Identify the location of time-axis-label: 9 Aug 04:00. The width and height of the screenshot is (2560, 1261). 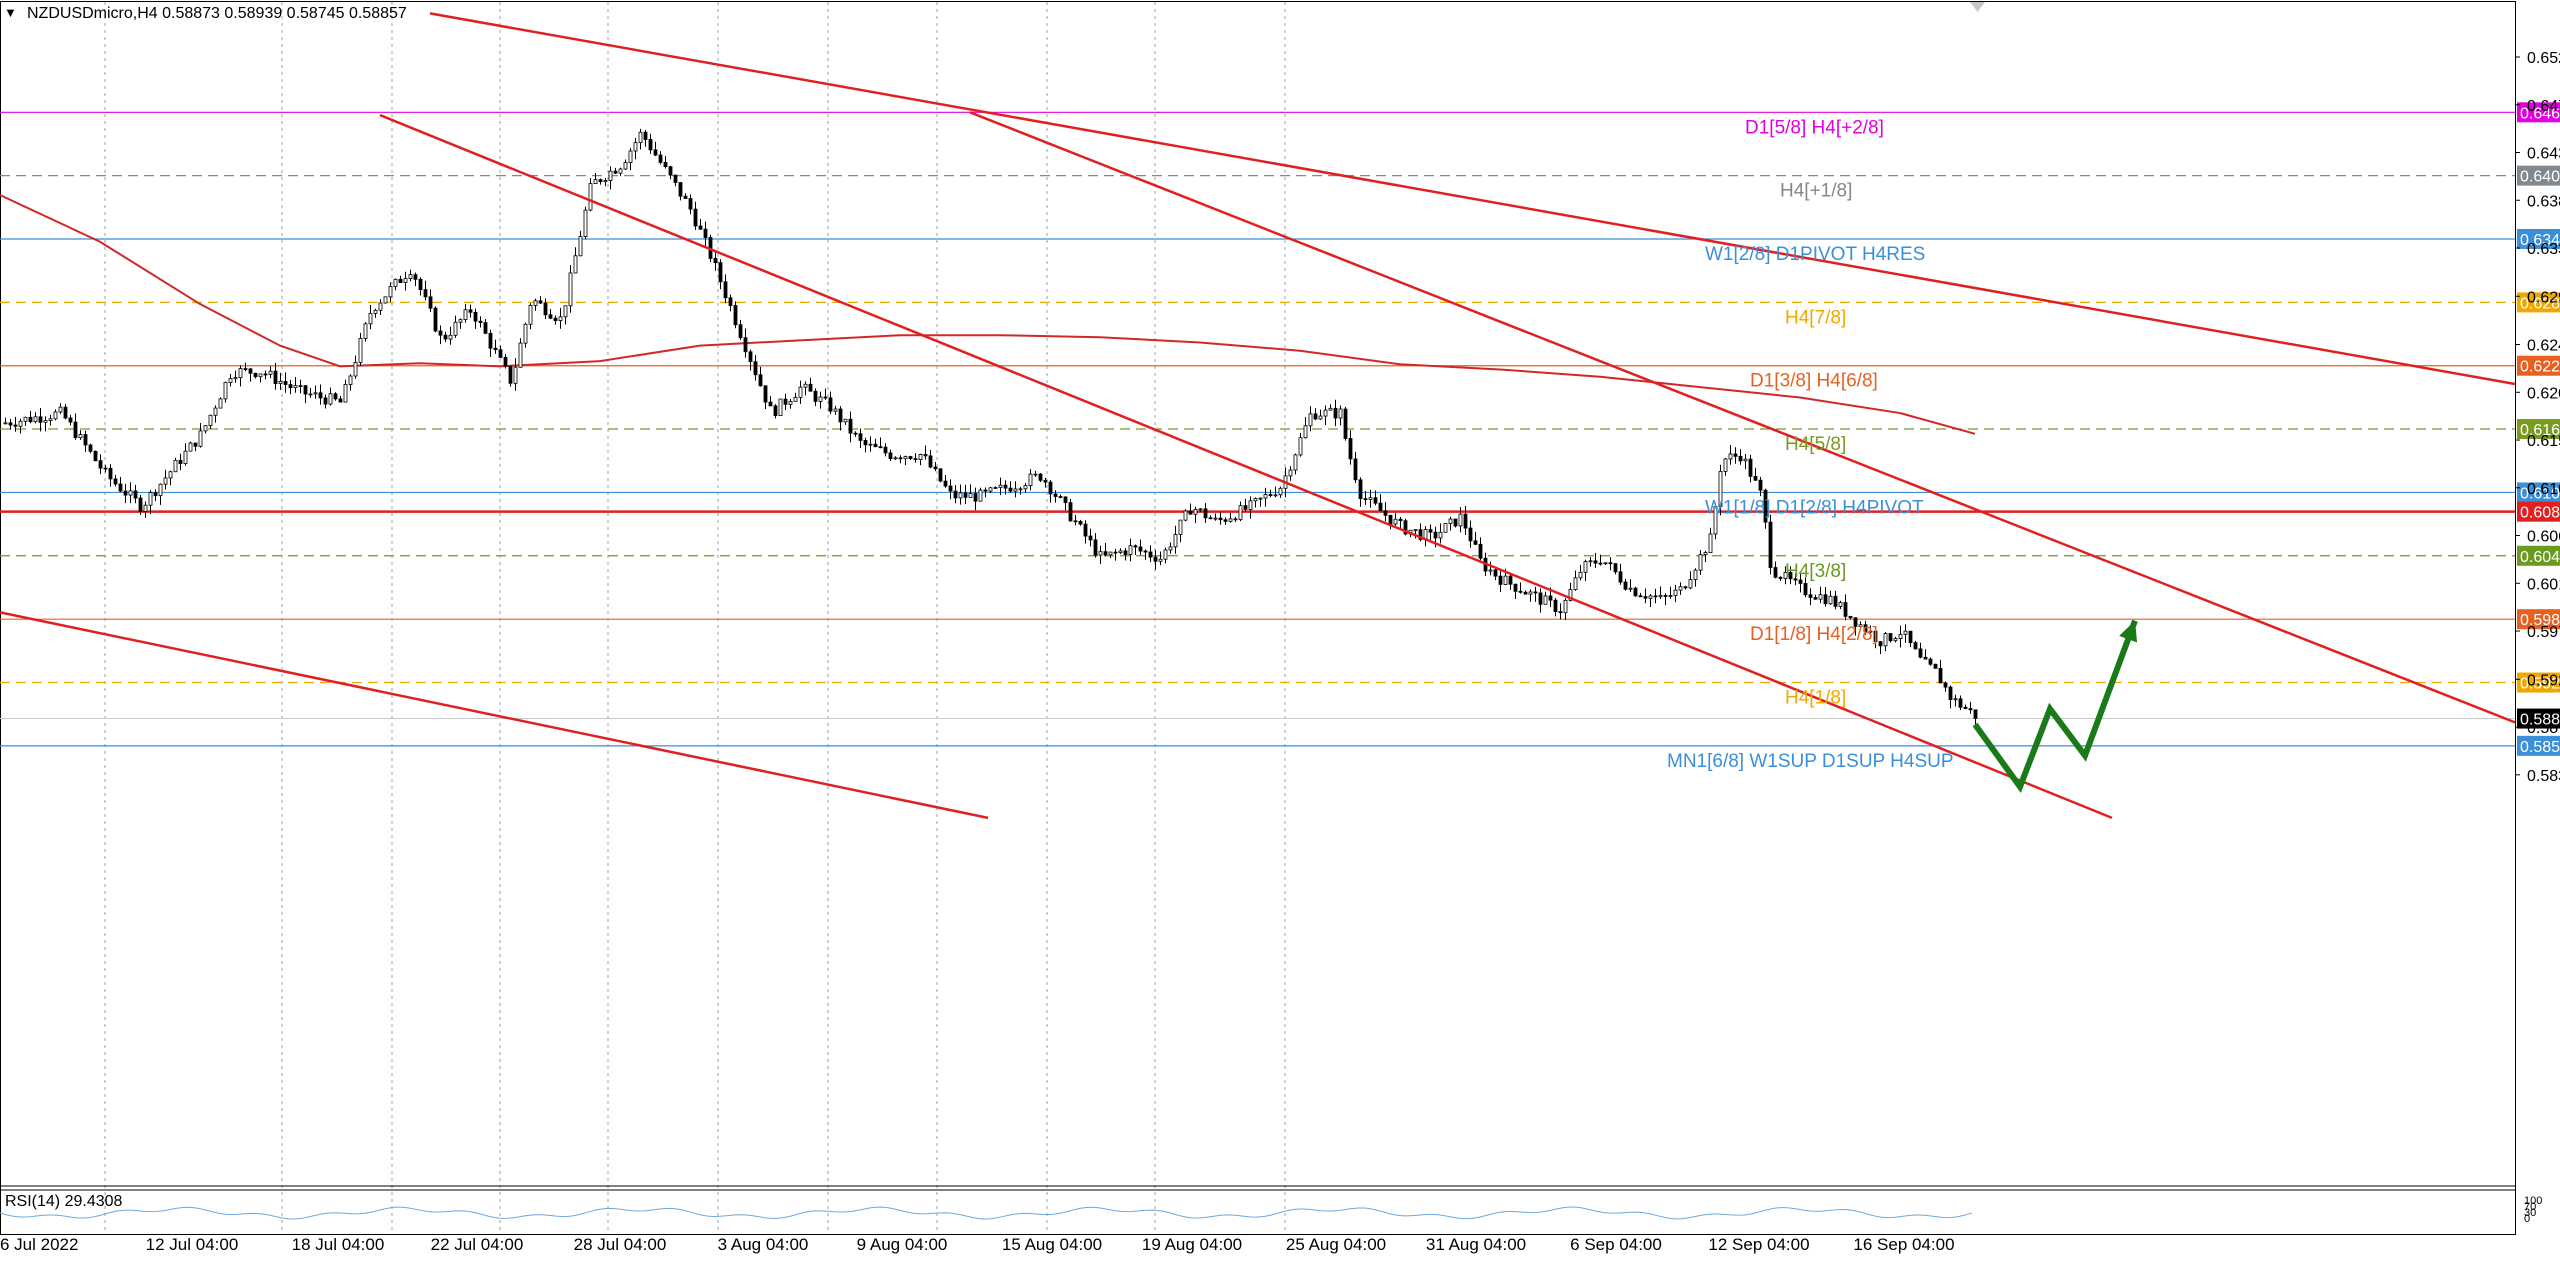
(902, 1244).